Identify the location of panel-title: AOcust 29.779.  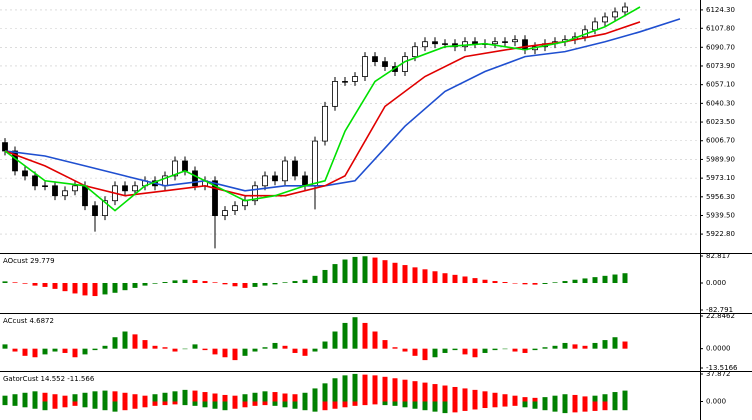
(29, 261).